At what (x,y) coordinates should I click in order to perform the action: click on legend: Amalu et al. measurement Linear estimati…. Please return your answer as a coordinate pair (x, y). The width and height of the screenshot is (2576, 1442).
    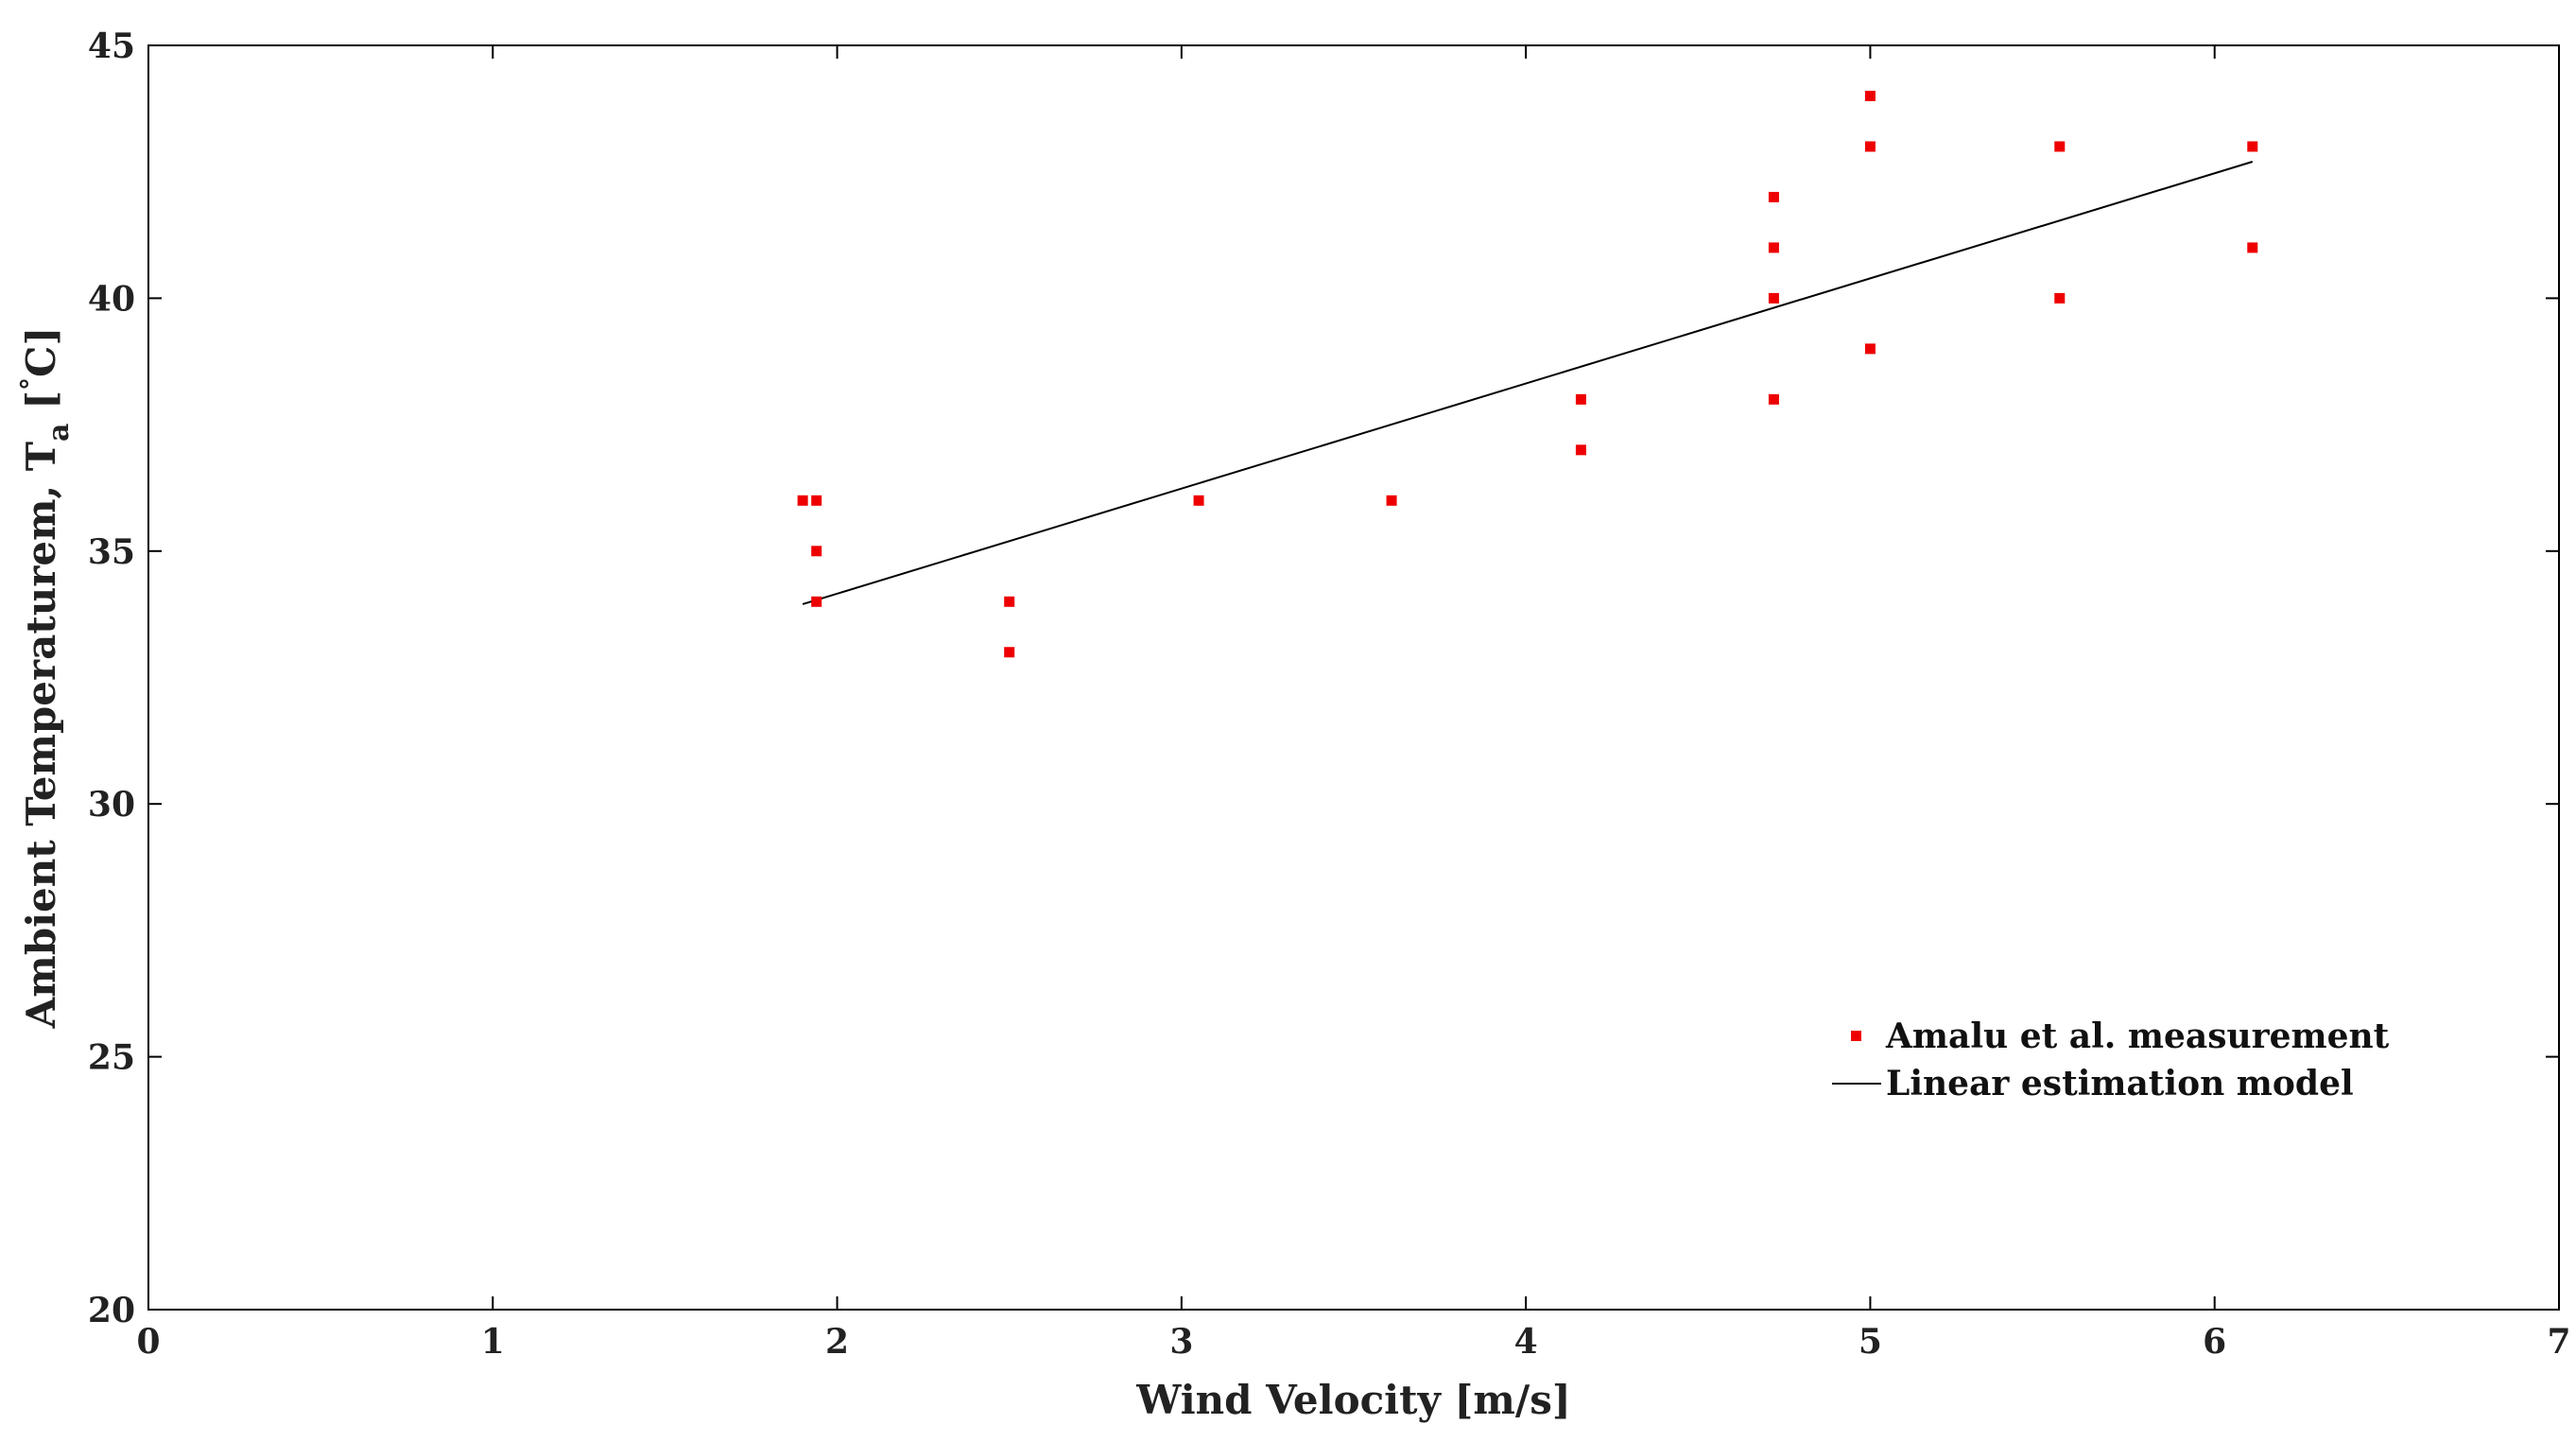
    Looking at the image, I should click on (2111, 1059).